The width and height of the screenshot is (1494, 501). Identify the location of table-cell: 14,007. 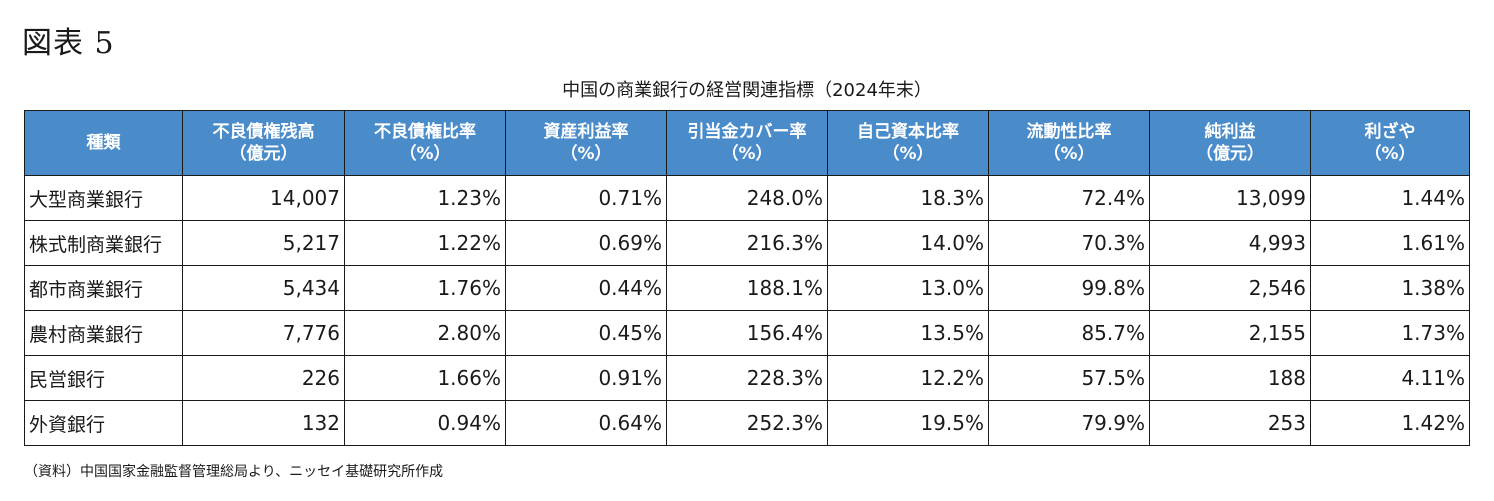
(263, 198).